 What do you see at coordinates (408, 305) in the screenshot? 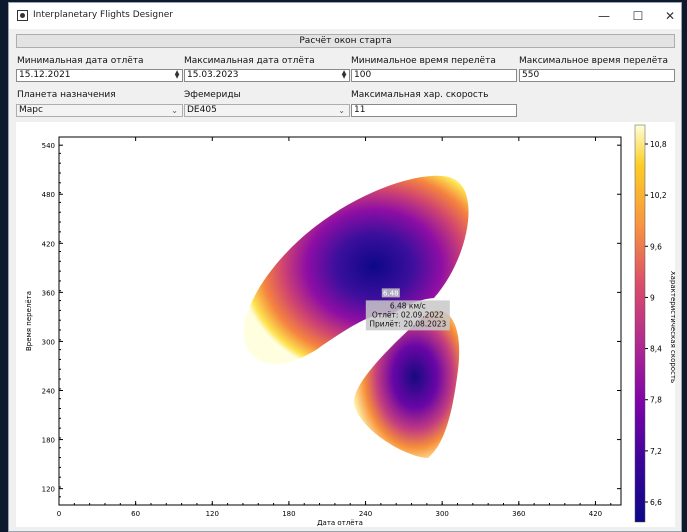
I see `annotation-line: 6.48 км/с` at bounding box center [408, 305].